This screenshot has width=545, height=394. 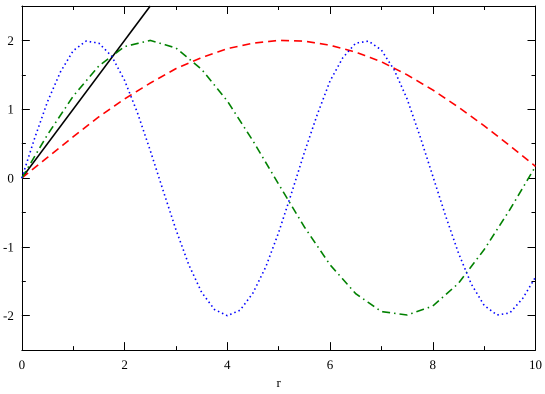 I want to click on y-tick-label: 1, so click(x=10, y=109).